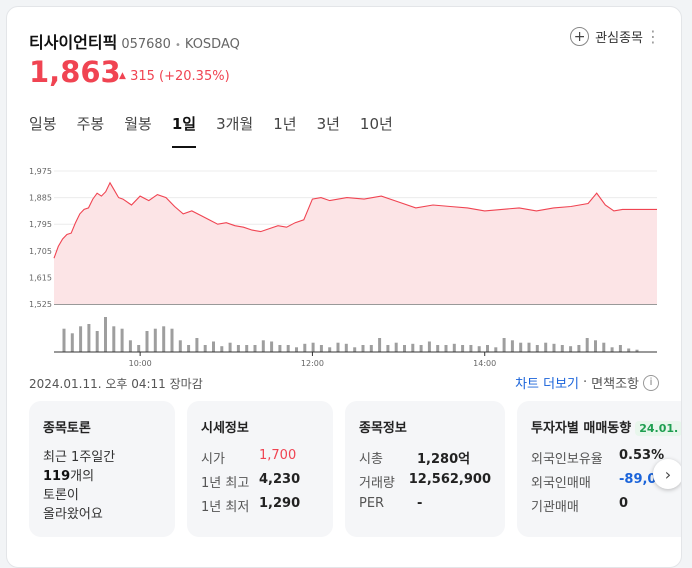 This screenshot has width=692, height=568. Describe the element at coordinates (619, 38) in the screenshot. I see `favorite-label: 관심종목` at that location.